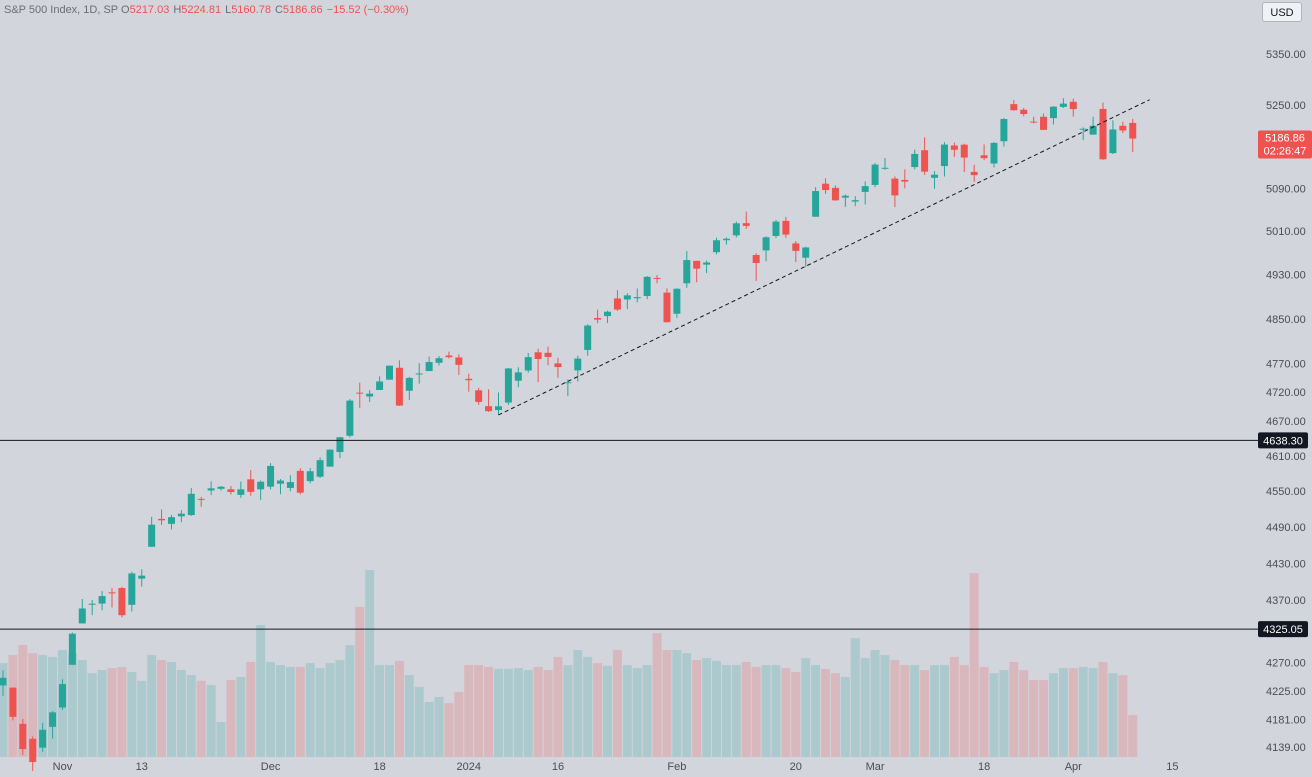 The image size is (1312, 777). What do you see at coordinates (1282, 12) in the screenshot?
I see `currency-button: USD` at bounding box center [1282, 12].